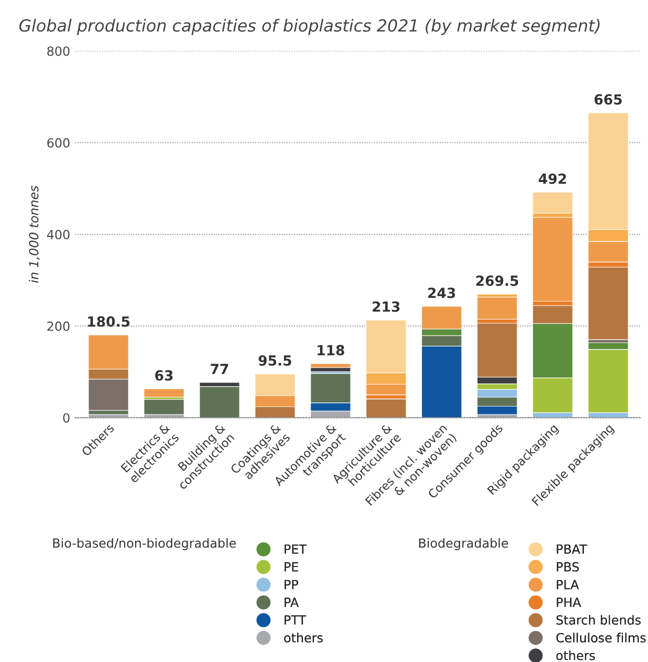 This screenshot has height=662, width=648. What do you see at coordinates (291, 602) in the screenshot?
I see `legend-label: PA` at bounding box center [291, 602].